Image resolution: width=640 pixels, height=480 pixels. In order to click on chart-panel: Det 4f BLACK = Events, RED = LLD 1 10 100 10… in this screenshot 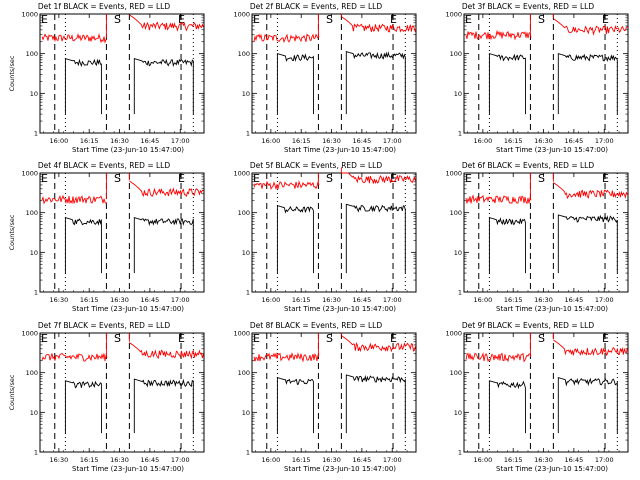, I will do `click(106, 237)`.